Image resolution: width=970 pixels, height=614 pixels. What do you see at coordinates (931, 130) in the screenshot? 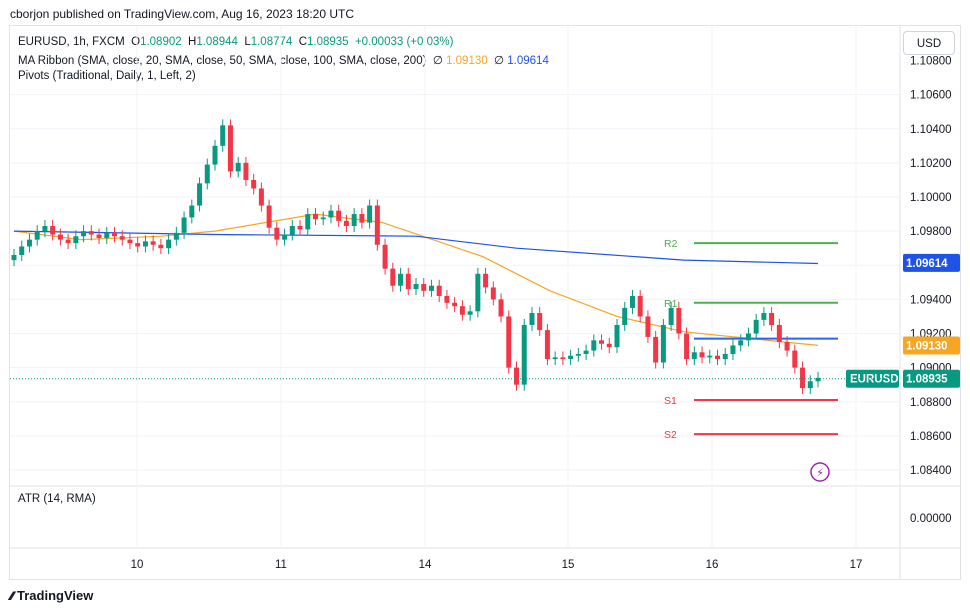
I see `price-tick-label: 1.10400` at bounding box center [931, 130].